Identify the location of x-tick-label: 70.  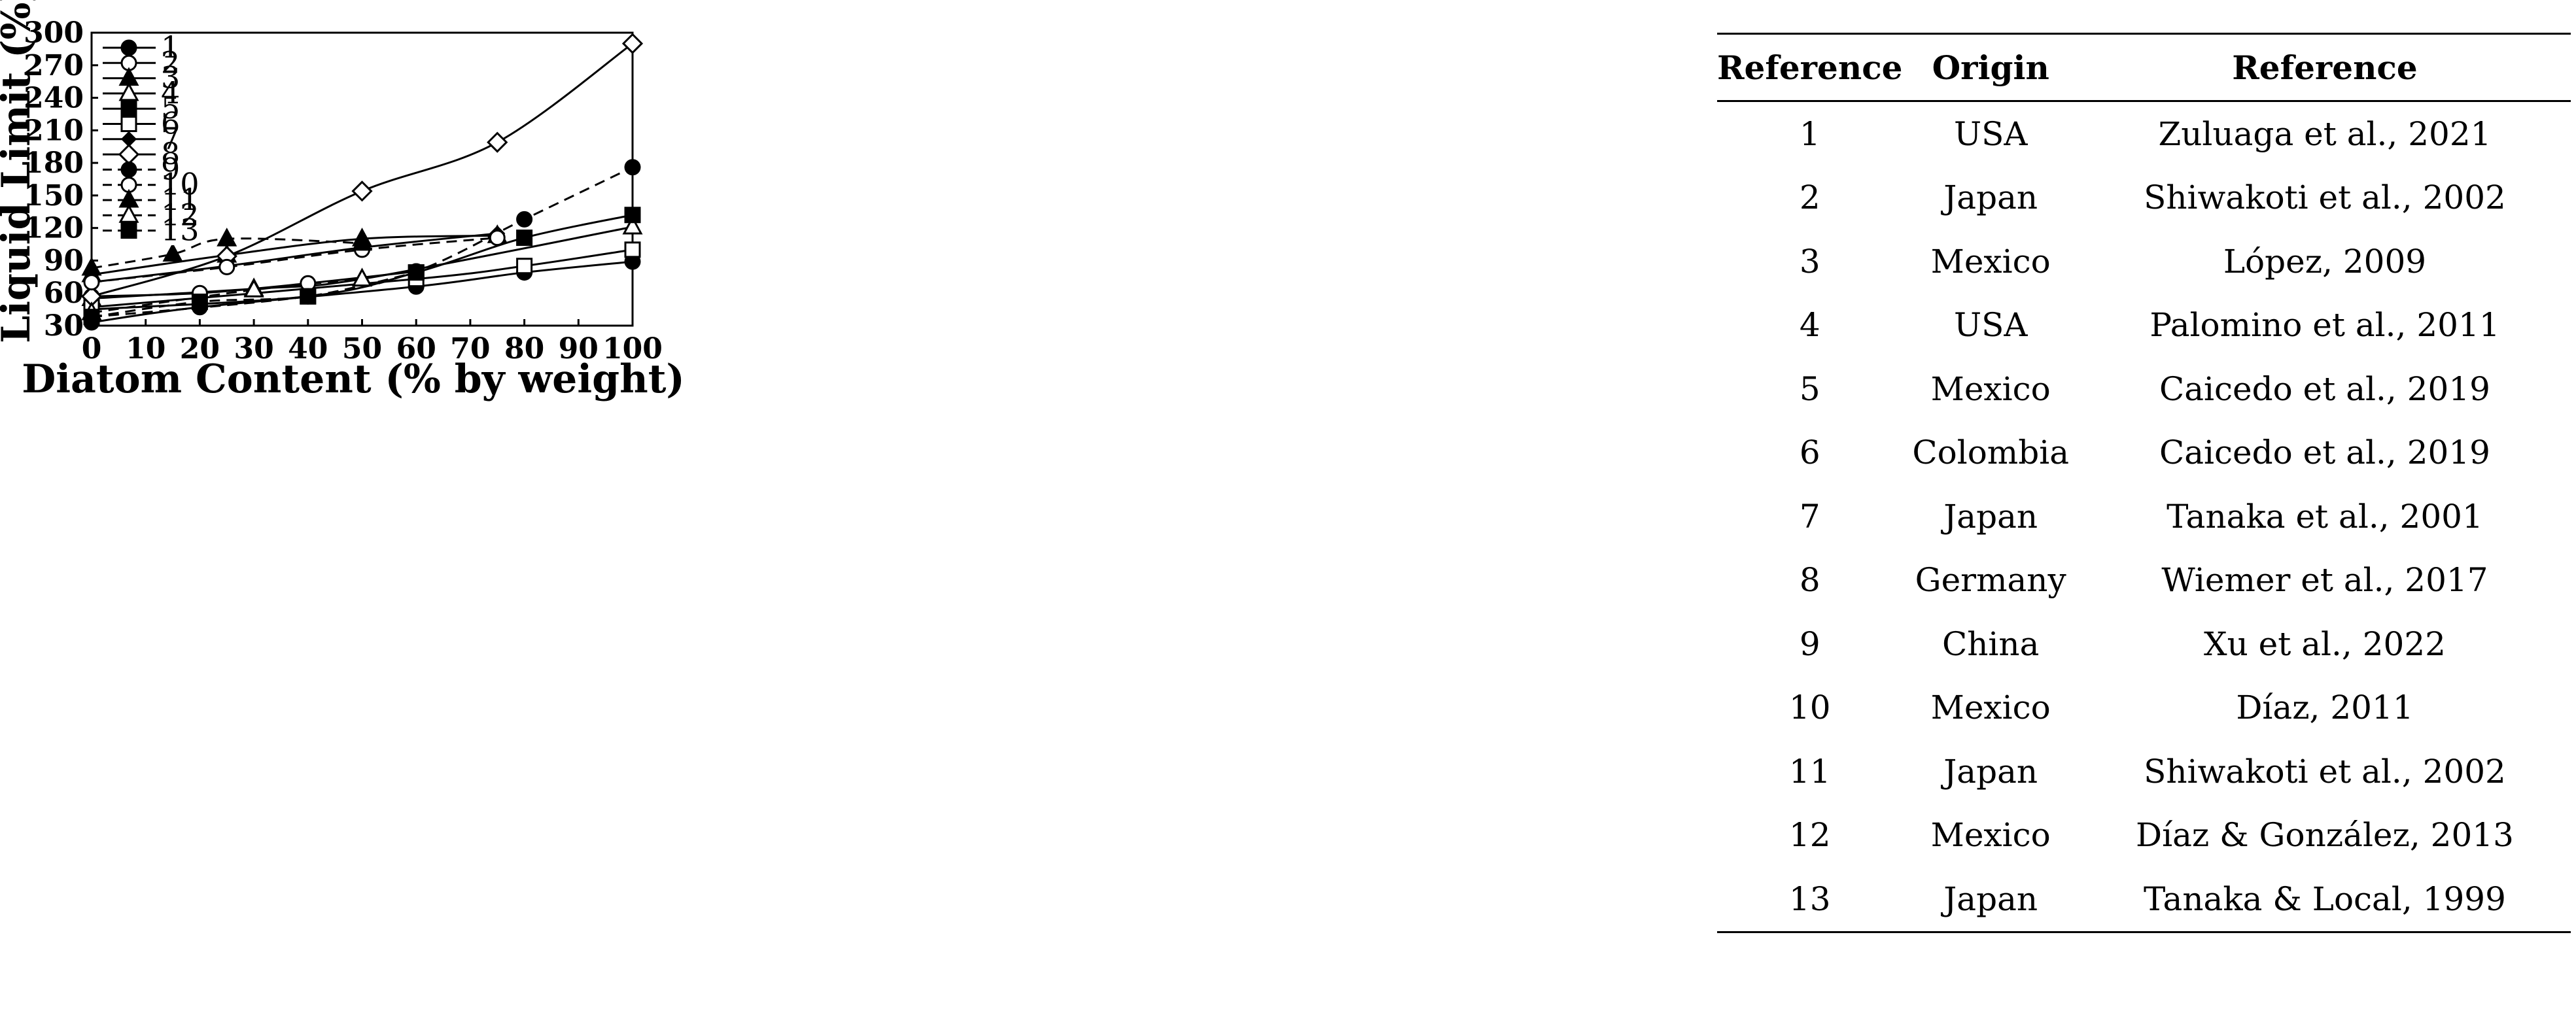
(470, 349).